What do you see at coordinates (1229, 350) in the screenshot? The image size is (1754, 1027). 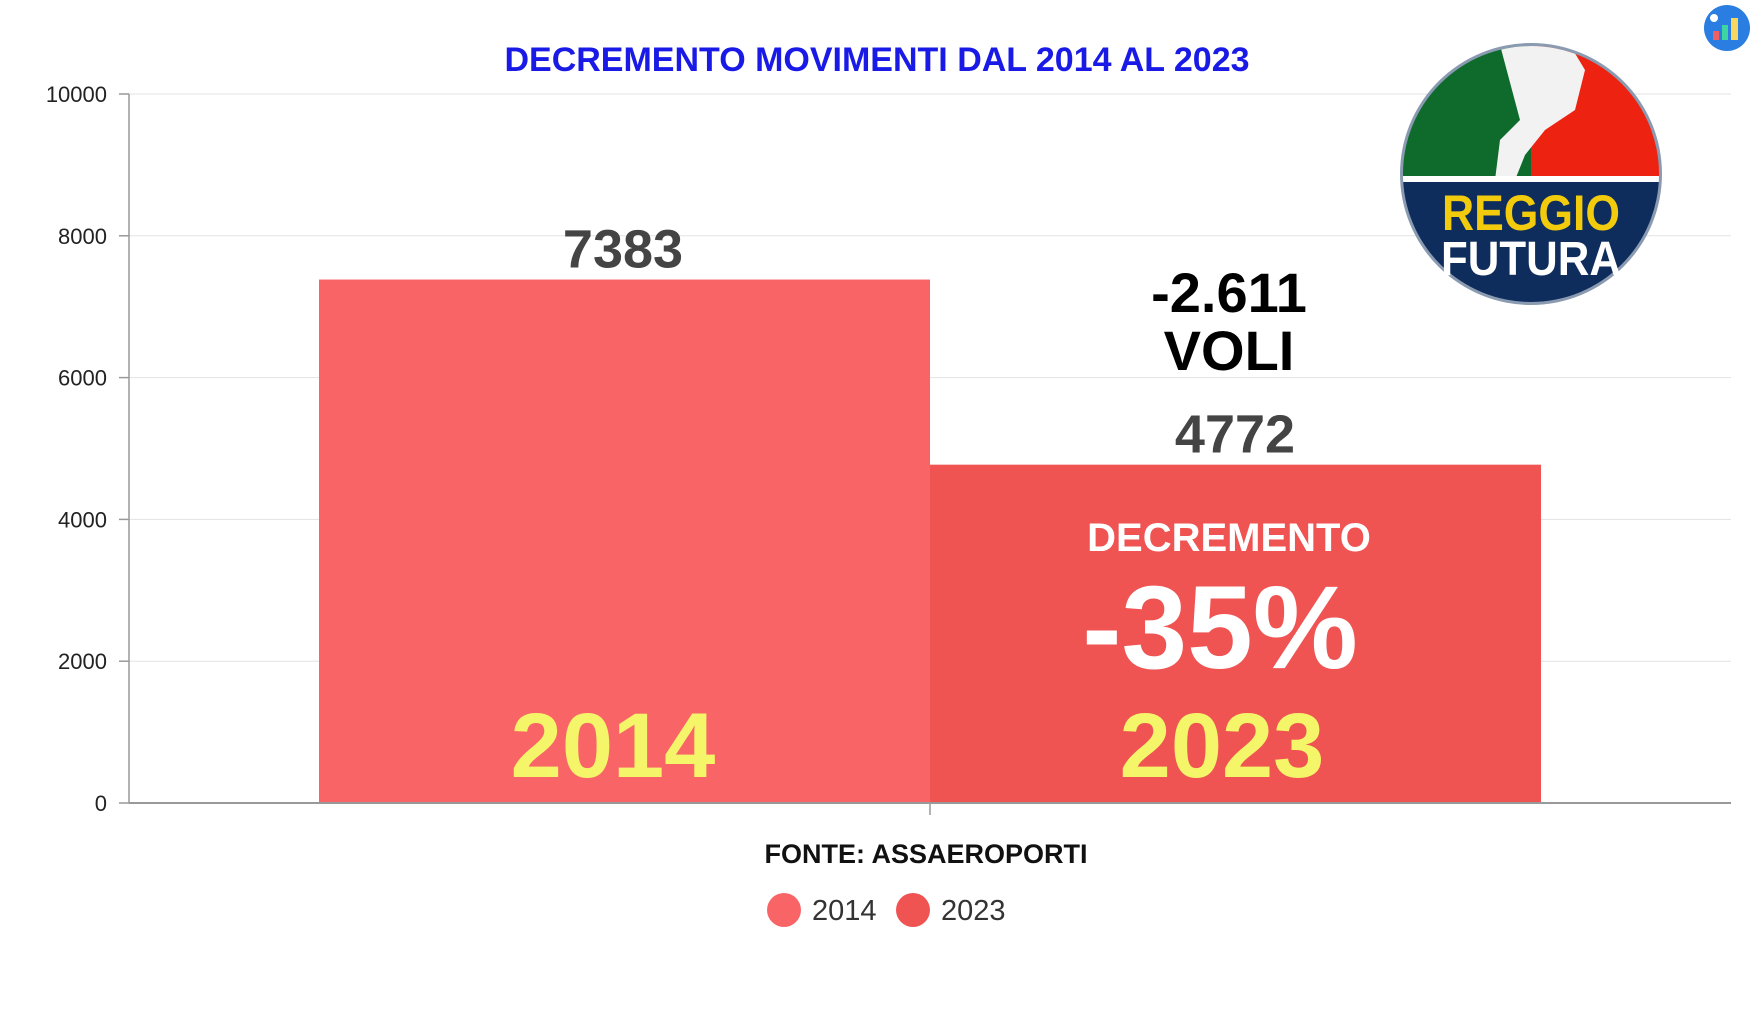 I see `difference-unit-label: VOLI` at bounding box center [1229, 350].